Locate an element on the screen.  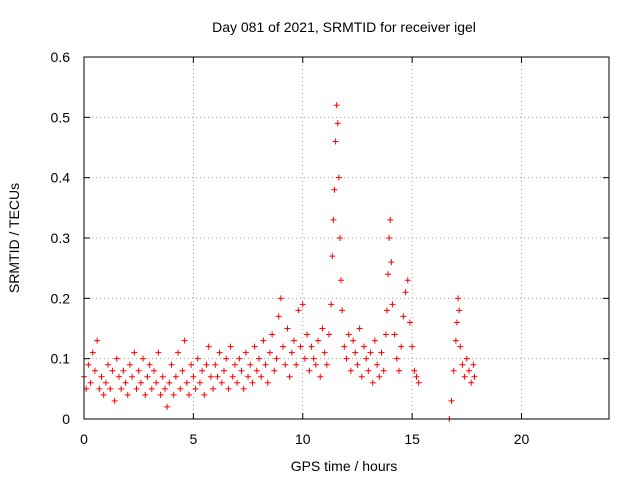
x-tick-label: 5 is located at coordinates (193, 439).